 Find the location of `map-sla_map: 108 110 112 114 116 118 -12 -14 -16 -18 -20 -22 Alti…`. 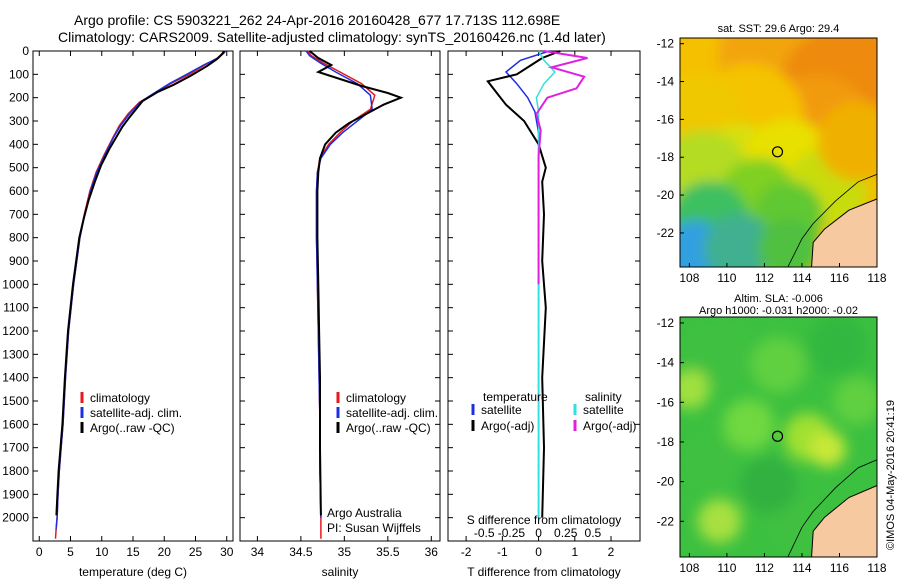

map-sla_map: 108 110 112 114 116 118 -12 -14 -16 -18 -20 -22 Alti… is located at coordinates (772, 434).